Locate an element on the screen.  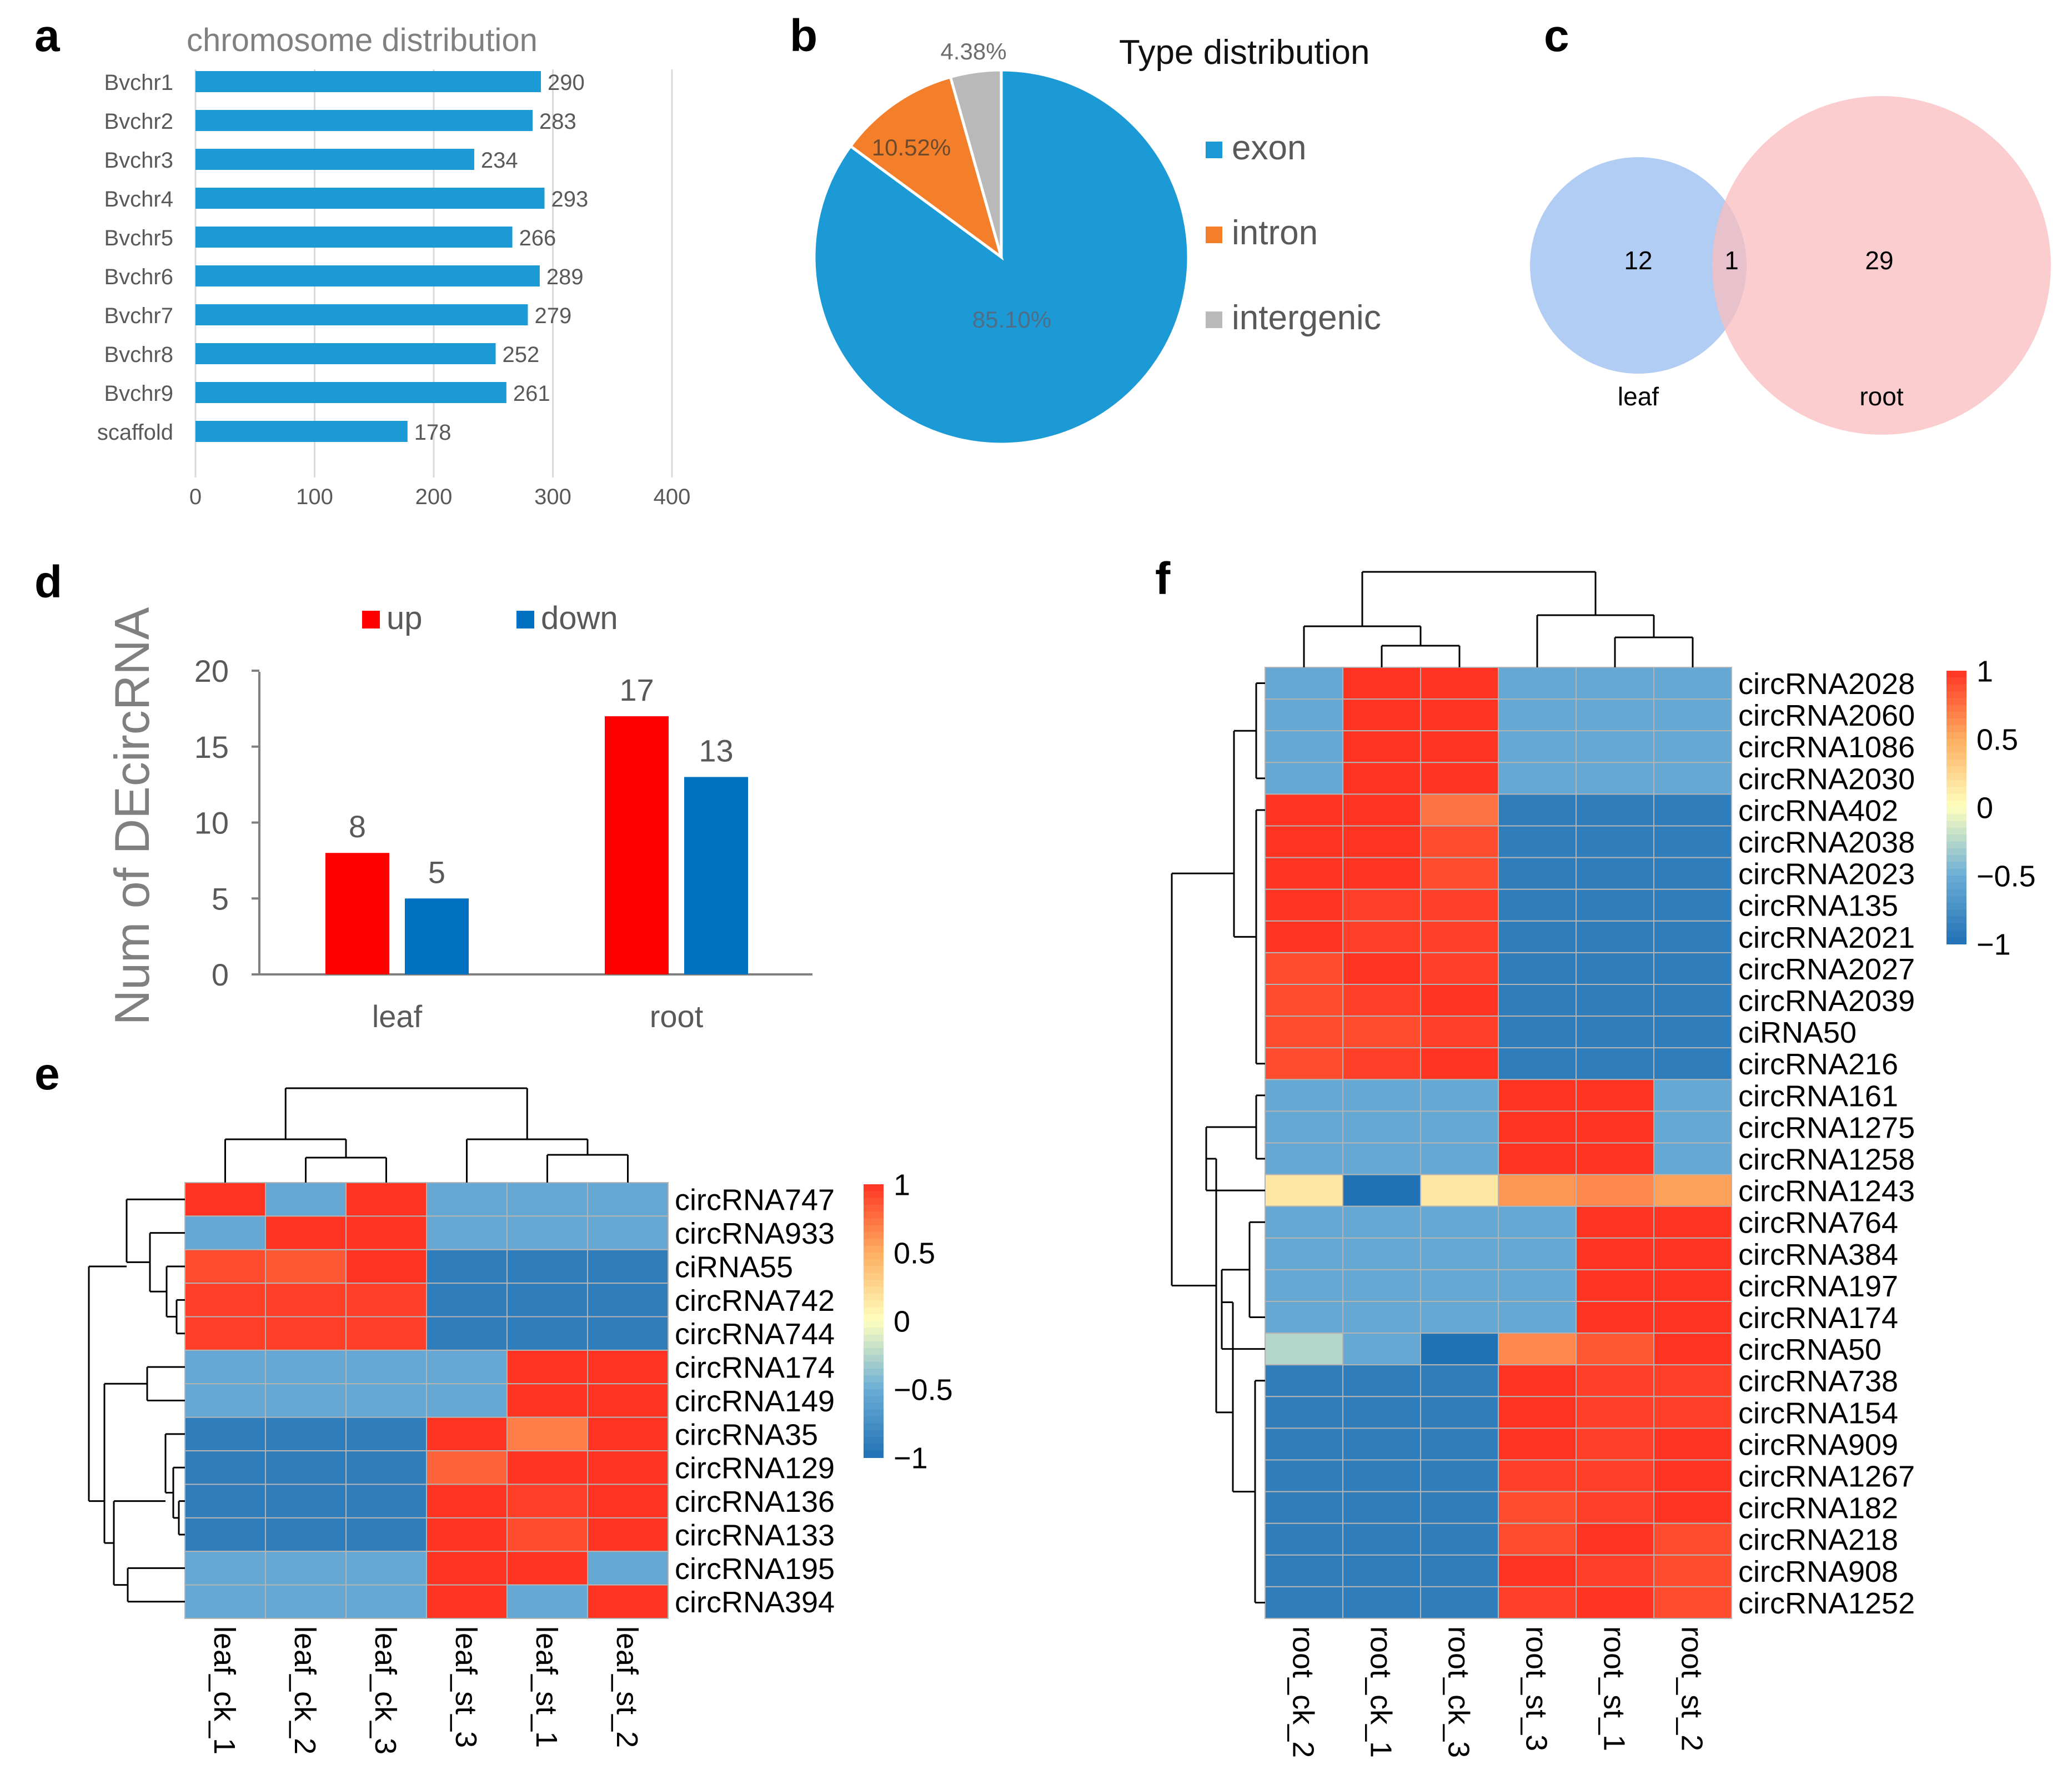
colorbar-tick-label: 0.5 is located at coordinates (914, 1253).